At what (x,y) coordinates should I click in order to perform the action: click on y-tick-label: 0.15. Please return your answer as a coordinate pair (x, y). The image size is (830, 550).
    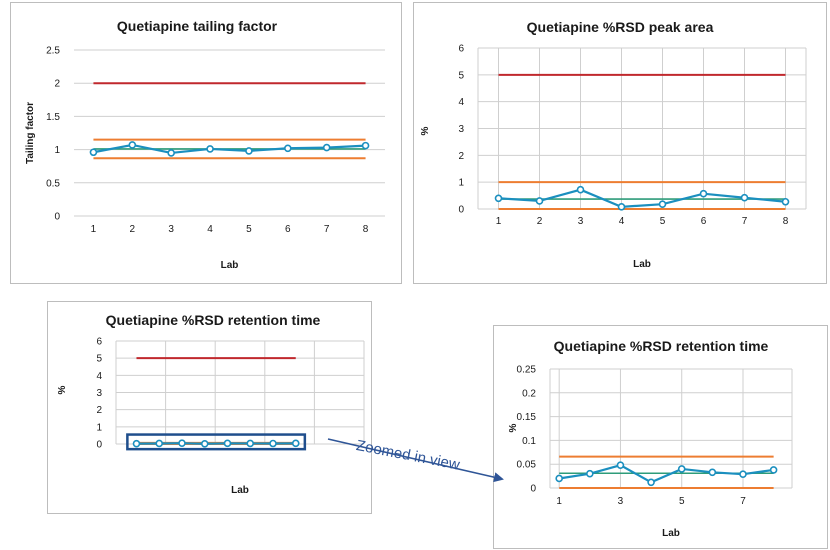
    Looking at the image, I should click on (527, 417).